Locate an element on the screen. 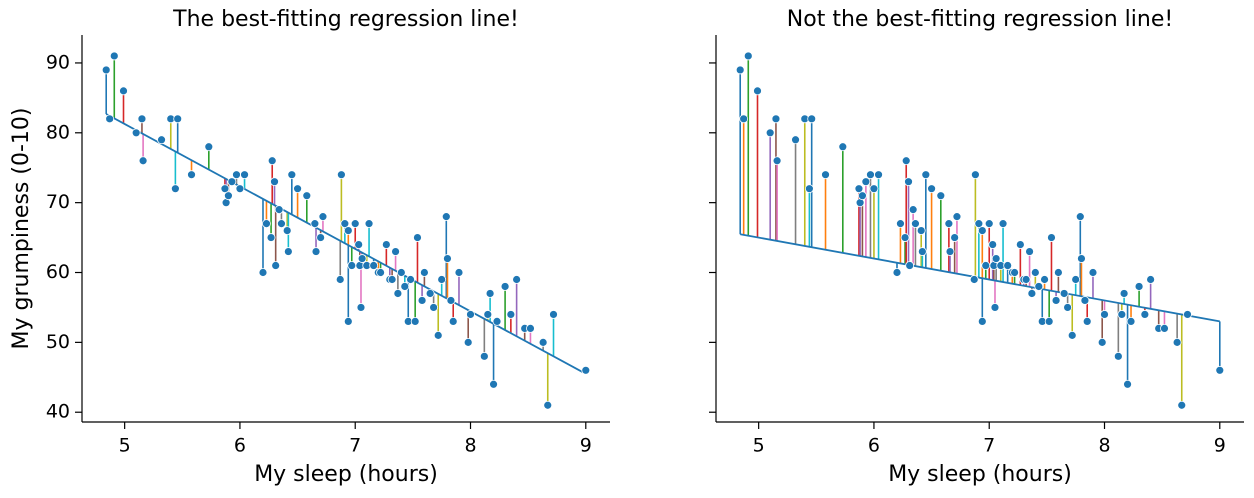 This screenshot has width=1254, height=498. y-axis-label: My grumpiness (0-10) is located at coordinates (21, 229).